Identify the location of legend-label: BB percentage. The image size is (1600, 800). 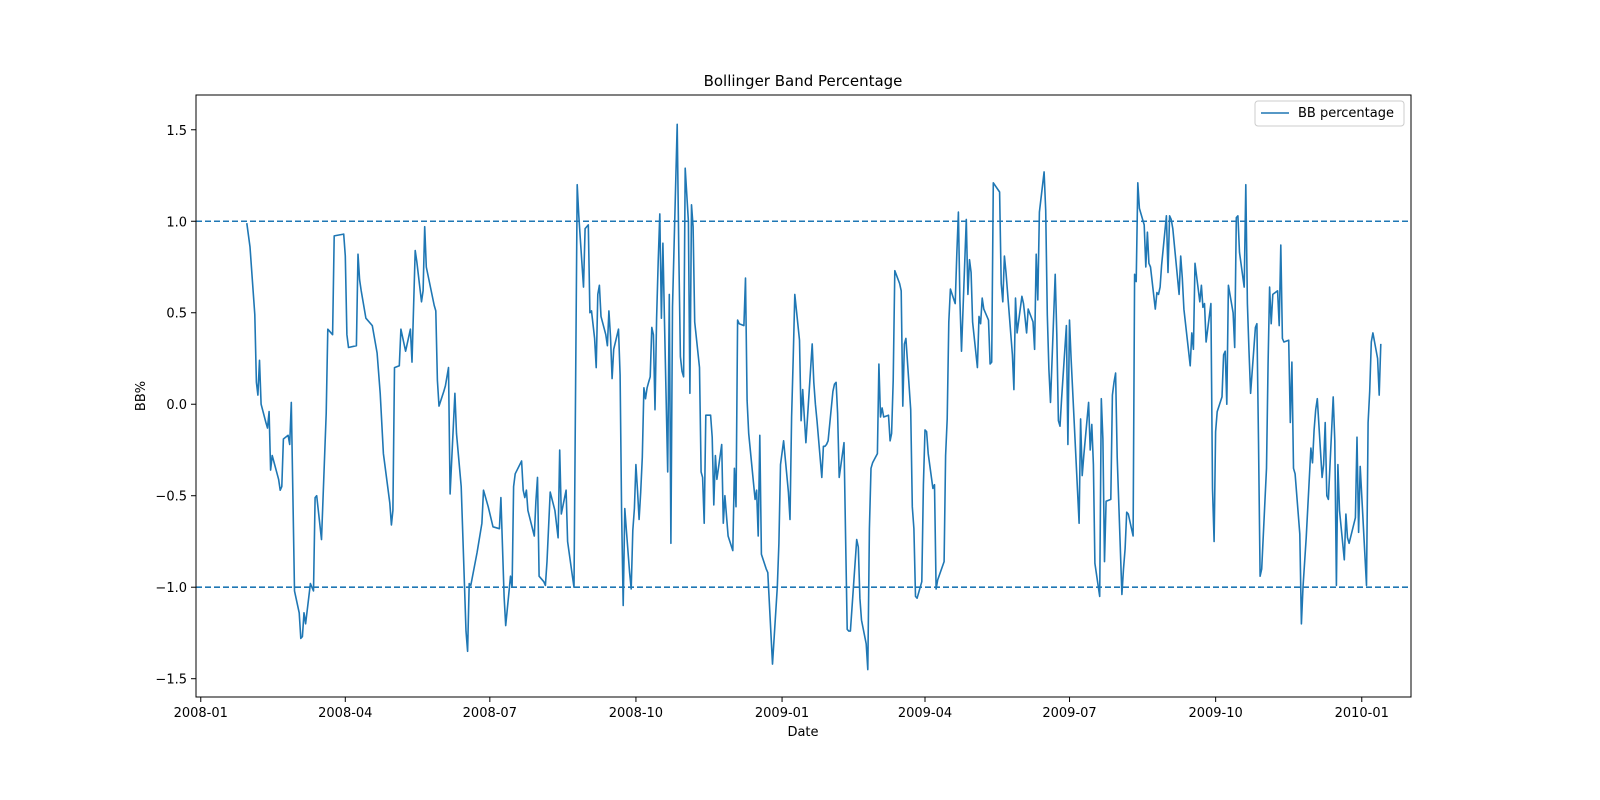
(1346, 113).